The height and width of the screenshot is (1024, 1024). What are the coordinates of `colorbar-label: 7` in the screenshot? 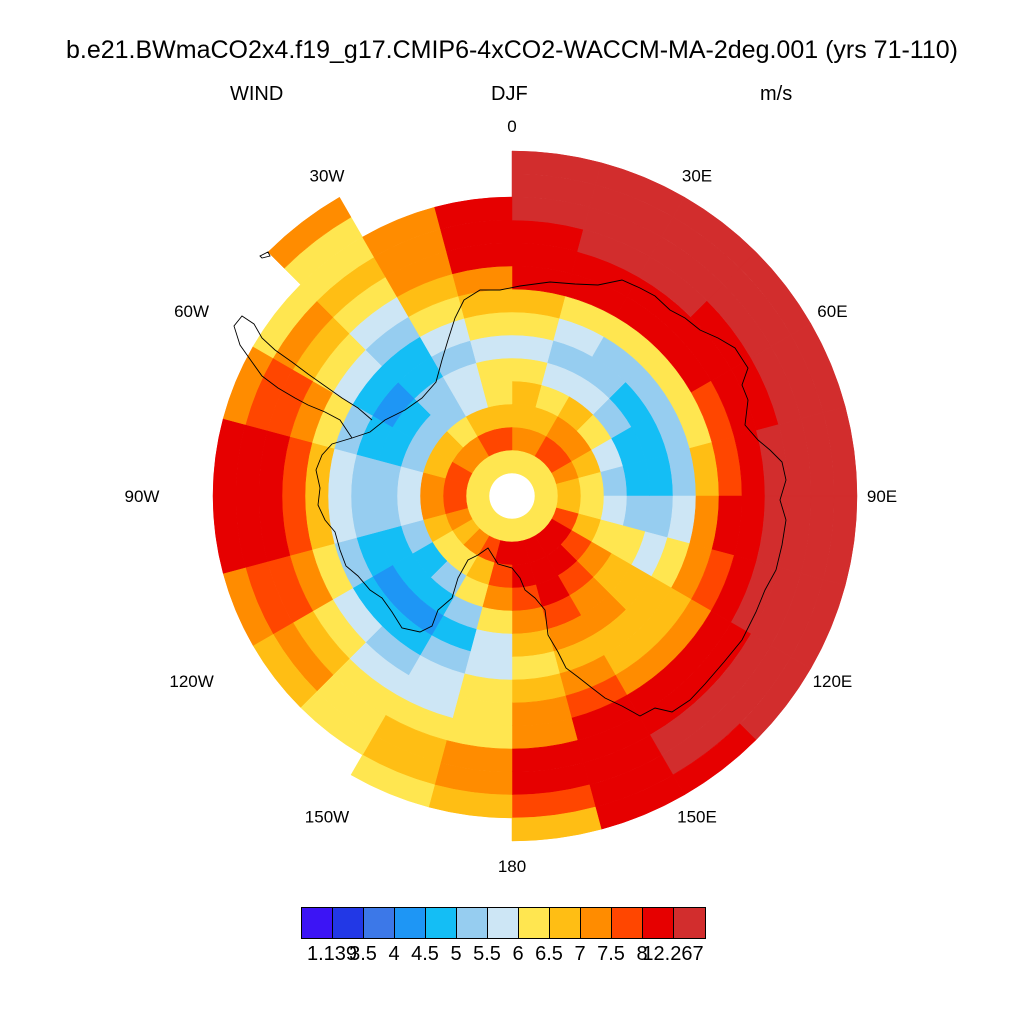 It's located at (580, 954).